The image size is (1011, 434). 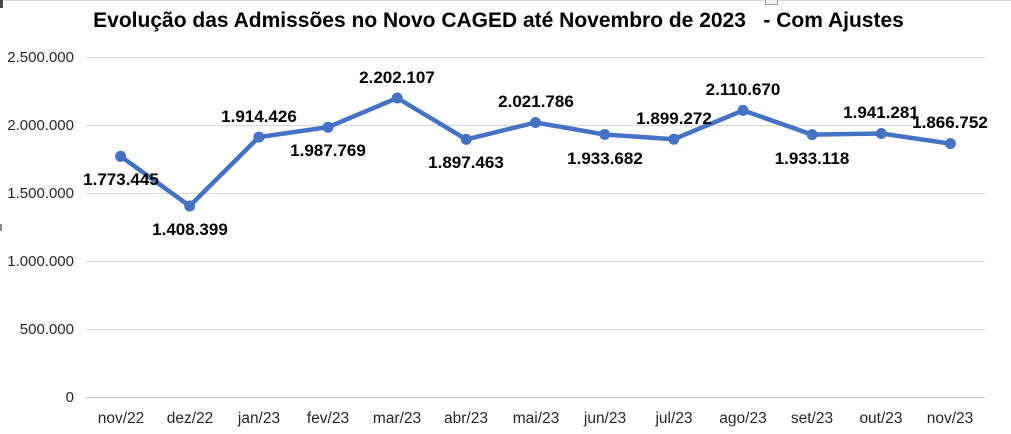 I want to click on data-label: 2.110.670, so click(x=743, y=89).